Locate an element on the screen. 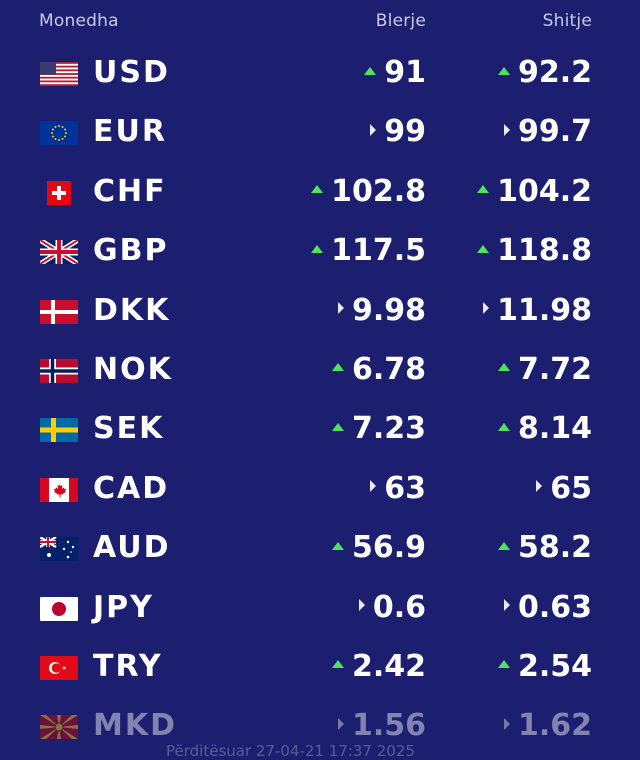  buy-rate-value: 102.8 is located at coordinates (378, 191).